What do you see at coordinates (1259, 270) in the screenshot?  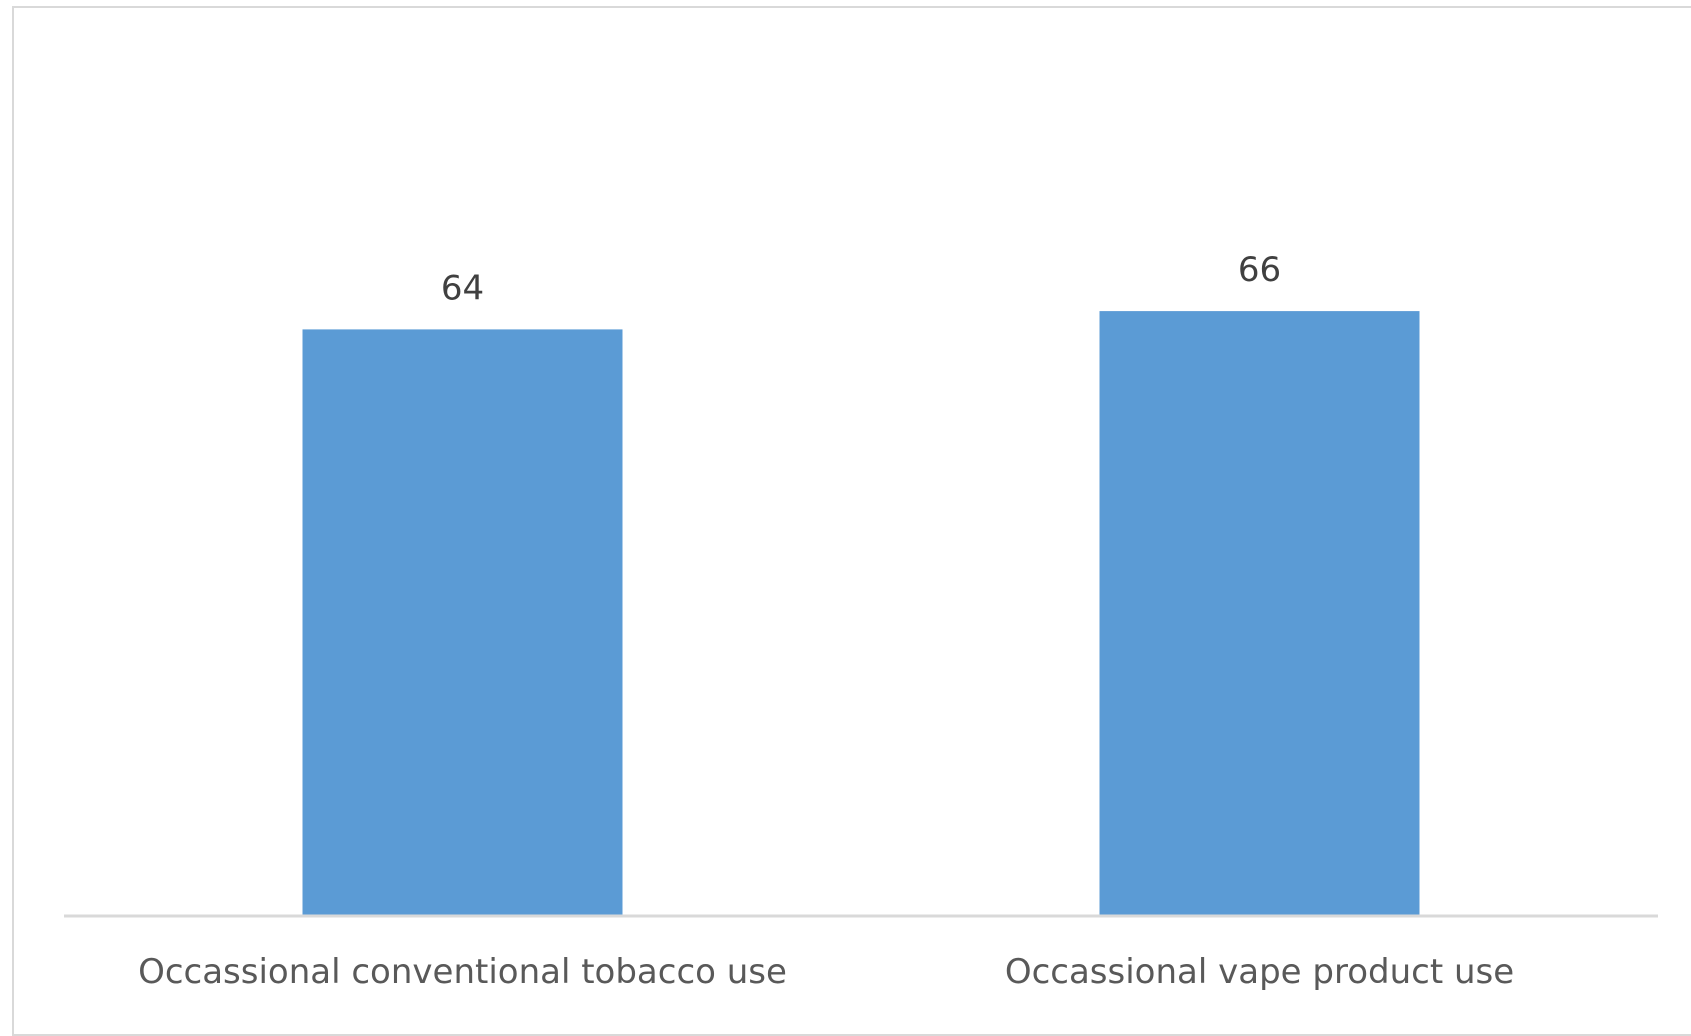 I see `data-label-2: 66` at bounding box center [1259, 270].